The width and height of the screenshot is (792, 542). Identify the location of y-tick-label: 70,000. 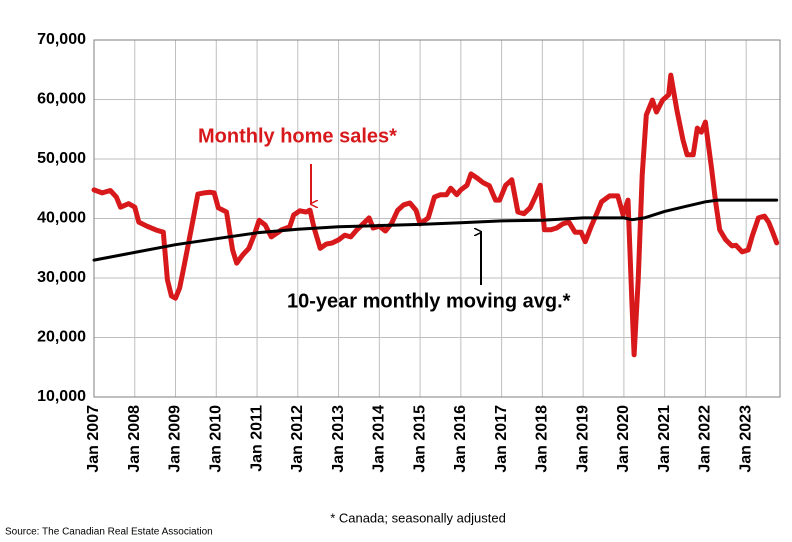
(61, 39).